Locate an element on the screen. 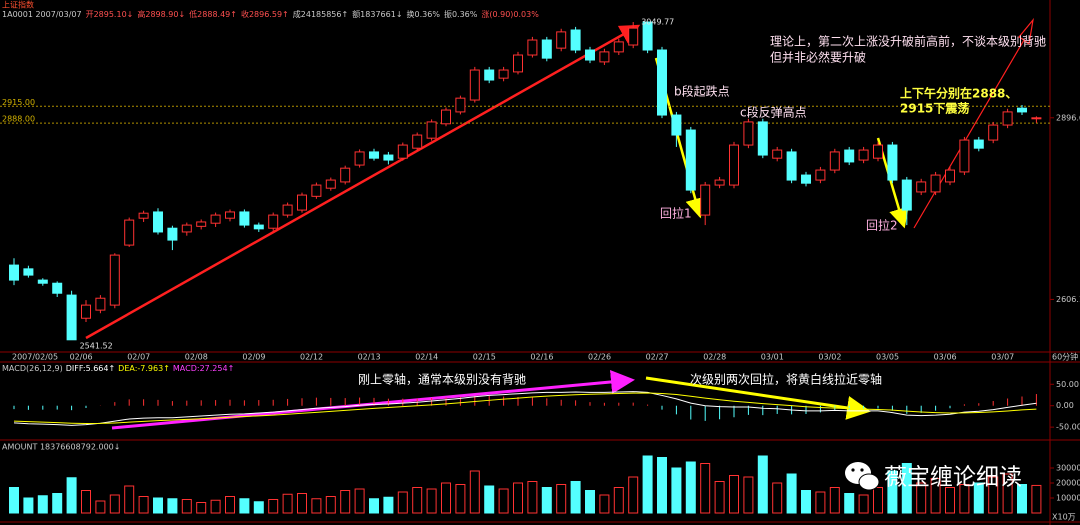 The height and width of the screenshot is (525, 1080). annotation: b段起跌点 is located at coordinates (702, 91).